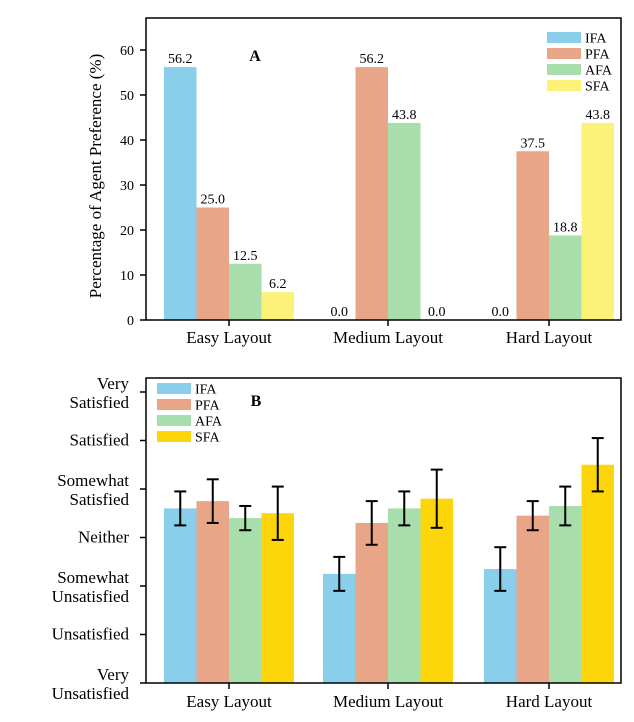  Describe the element at coordinates (277, 598) in the screenshot. I see `bar-b-sfa-easy-layout` at that location.